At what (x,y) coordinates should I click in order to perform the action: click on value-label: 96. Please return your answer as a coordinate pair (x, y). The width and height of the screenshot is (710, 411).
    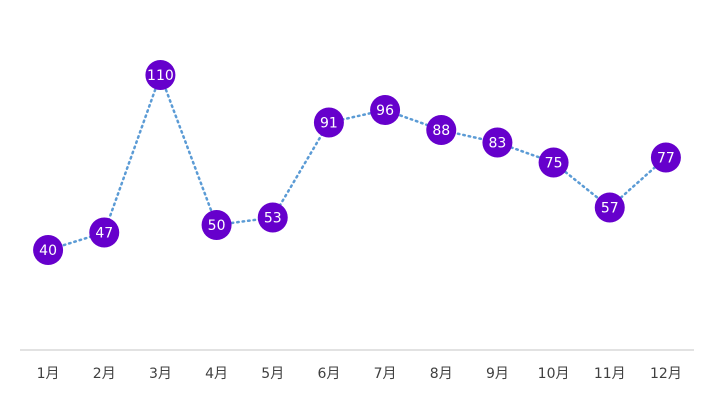
    Looking at the image, I should click on (385, 111).